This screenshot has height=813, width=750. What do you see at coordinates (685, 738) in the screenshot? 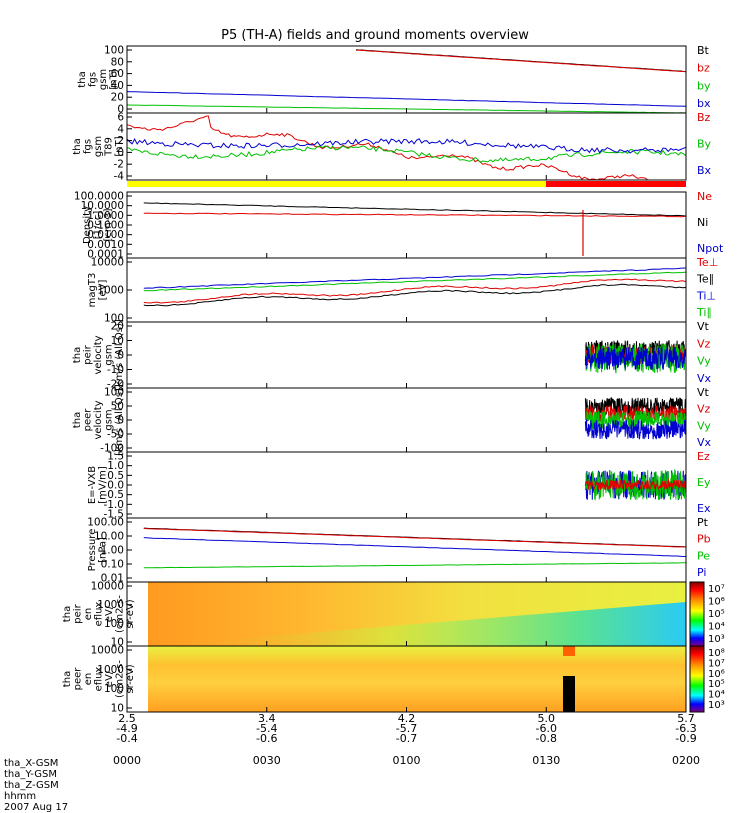
I see `time-axis-label: -0.9` at bounding box center [685, 738].